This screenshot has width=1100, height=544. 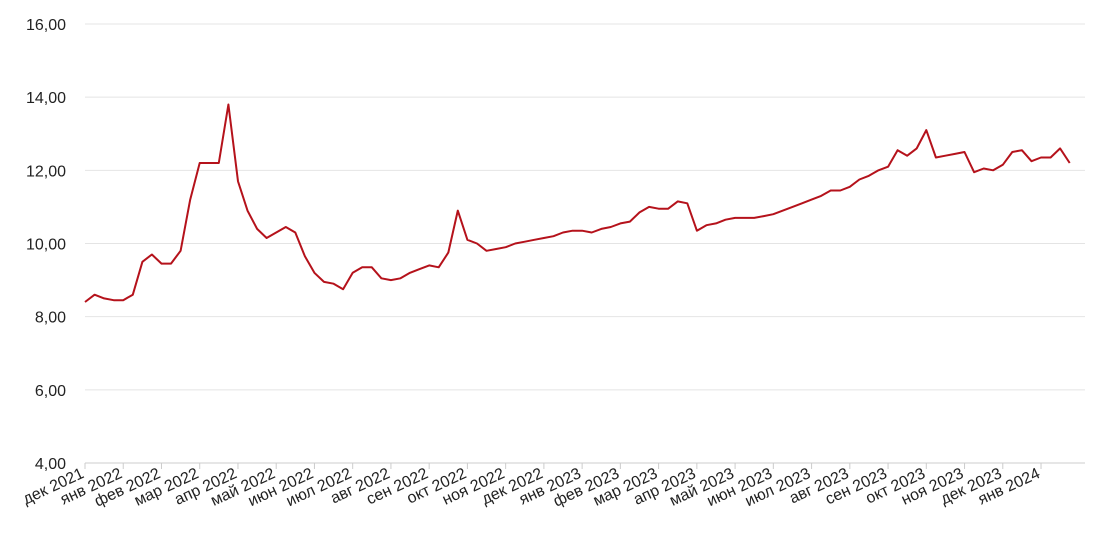 What do you see at coordinates (46, 25) in the screenshot?
I see `y-tick-label: 16,00` at bounding box center [46, 25].